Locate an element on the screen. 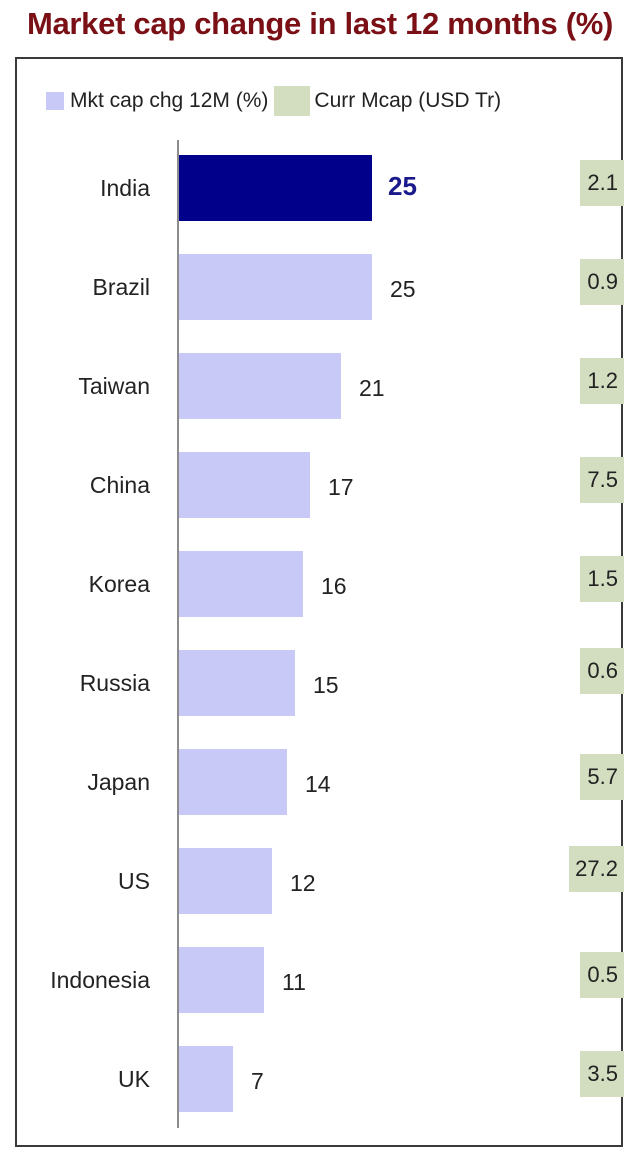 The width and height of the screenshot is (640, 1163). bar-row: UK 7 3.5 is located at coordinates (320, 1079).